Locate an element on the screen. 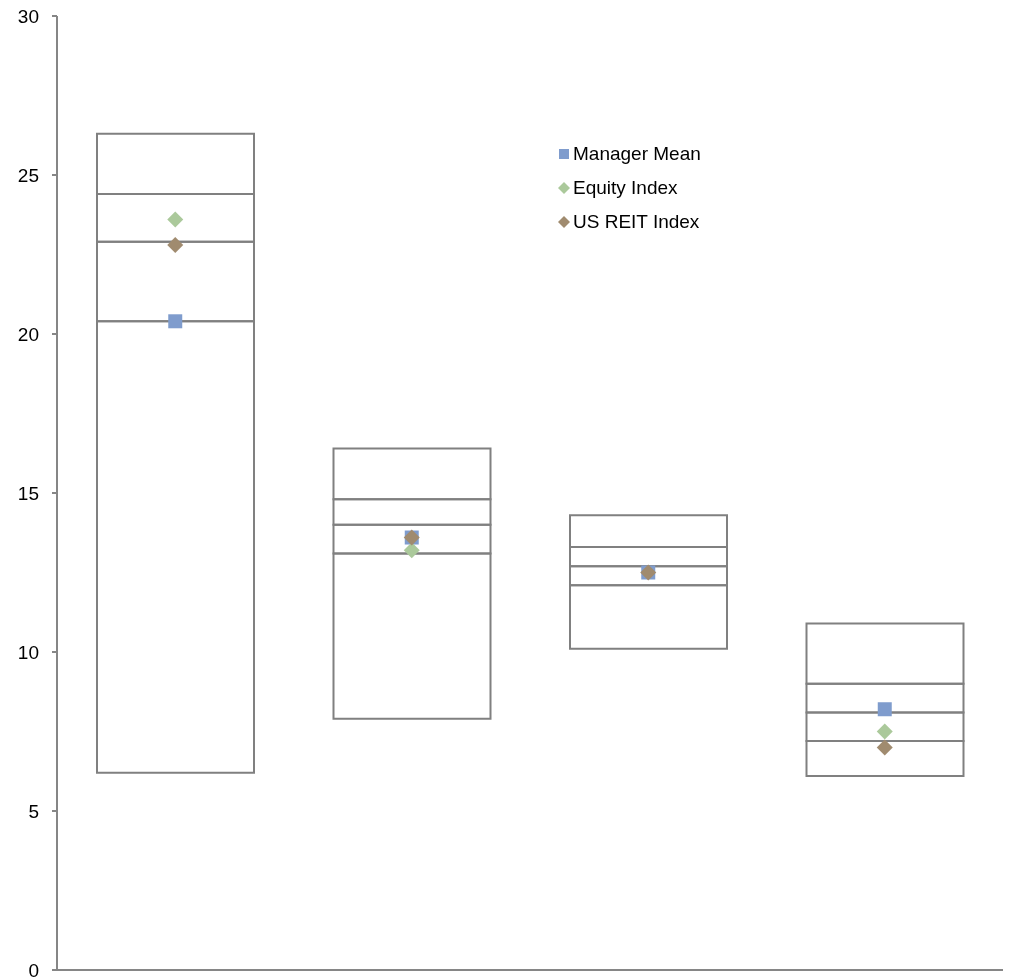 The width and height of the screenshot is (1010, 978). y-tick-label: 5 is located at coordinates (33, 811).